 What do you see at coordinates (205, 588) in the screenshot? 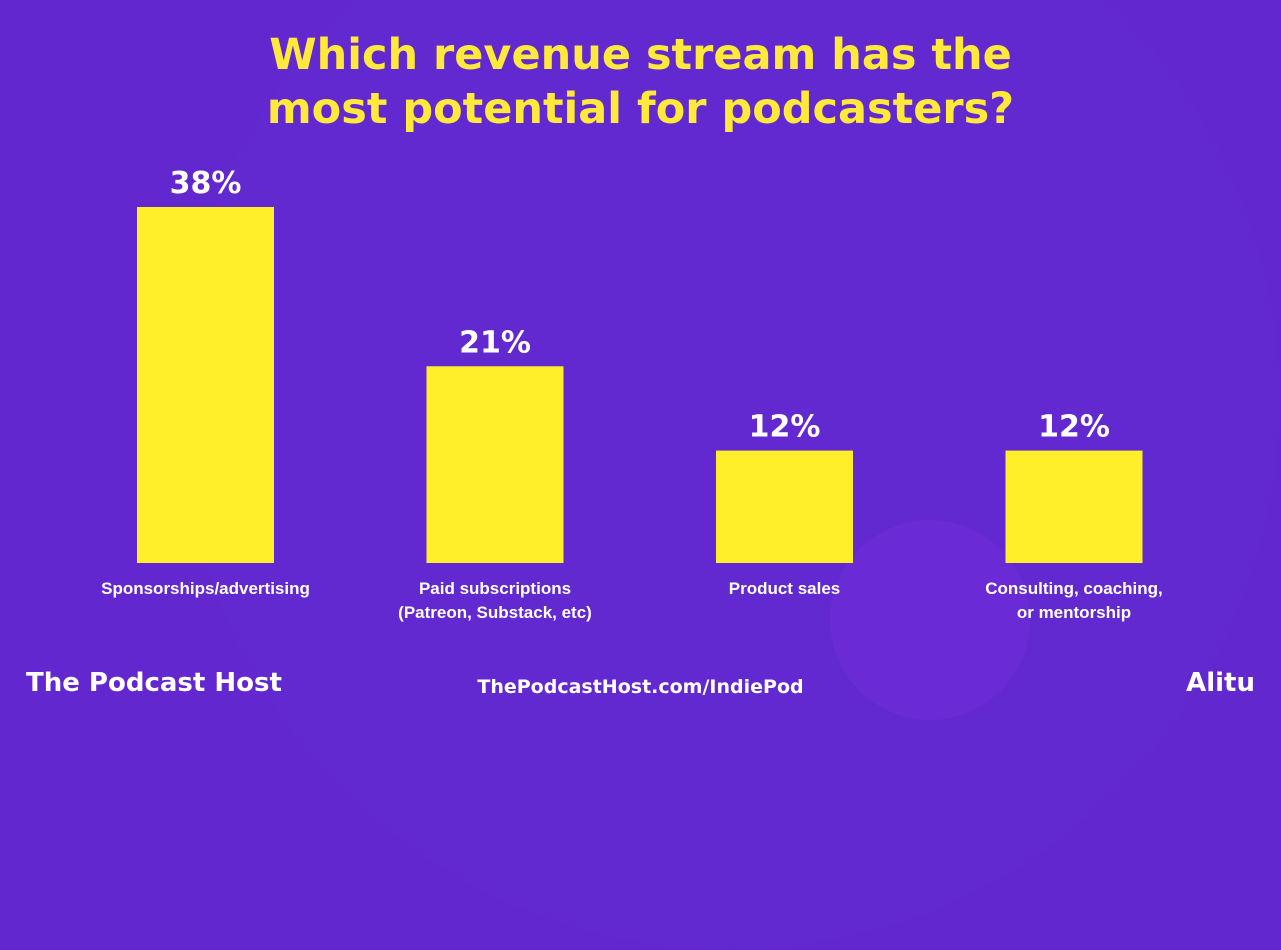
I see `category-label: Sponsorships/advertising` at bounding box center [205, 588].